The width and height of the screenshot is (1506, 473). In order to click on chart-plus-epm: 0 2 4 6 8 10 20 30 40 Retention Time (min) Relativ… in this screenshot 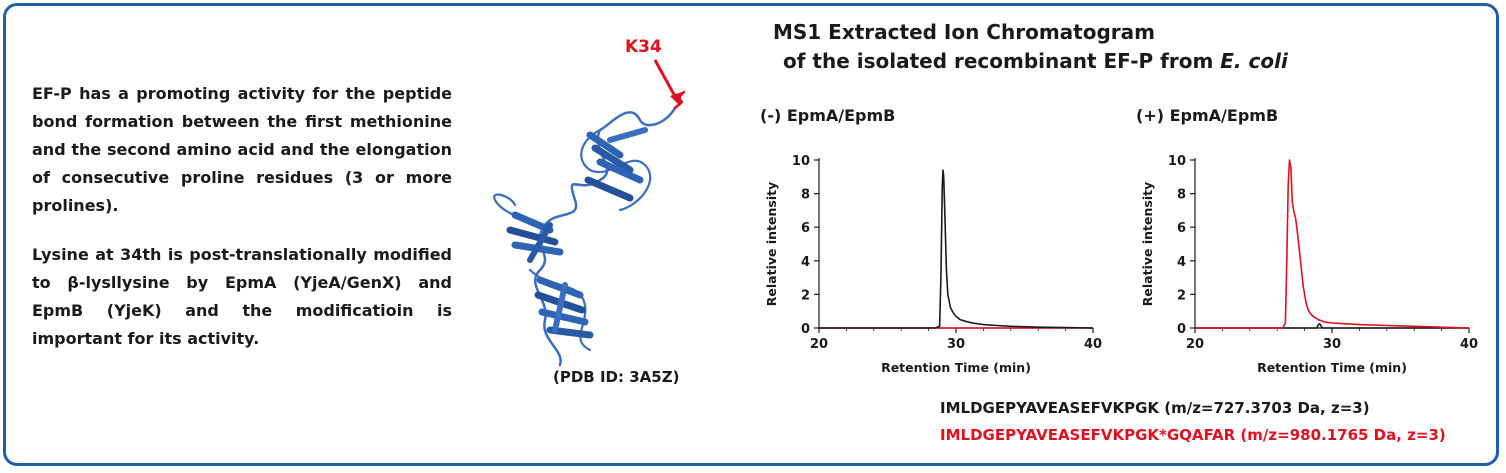, I will do `click(1309, 264)`.